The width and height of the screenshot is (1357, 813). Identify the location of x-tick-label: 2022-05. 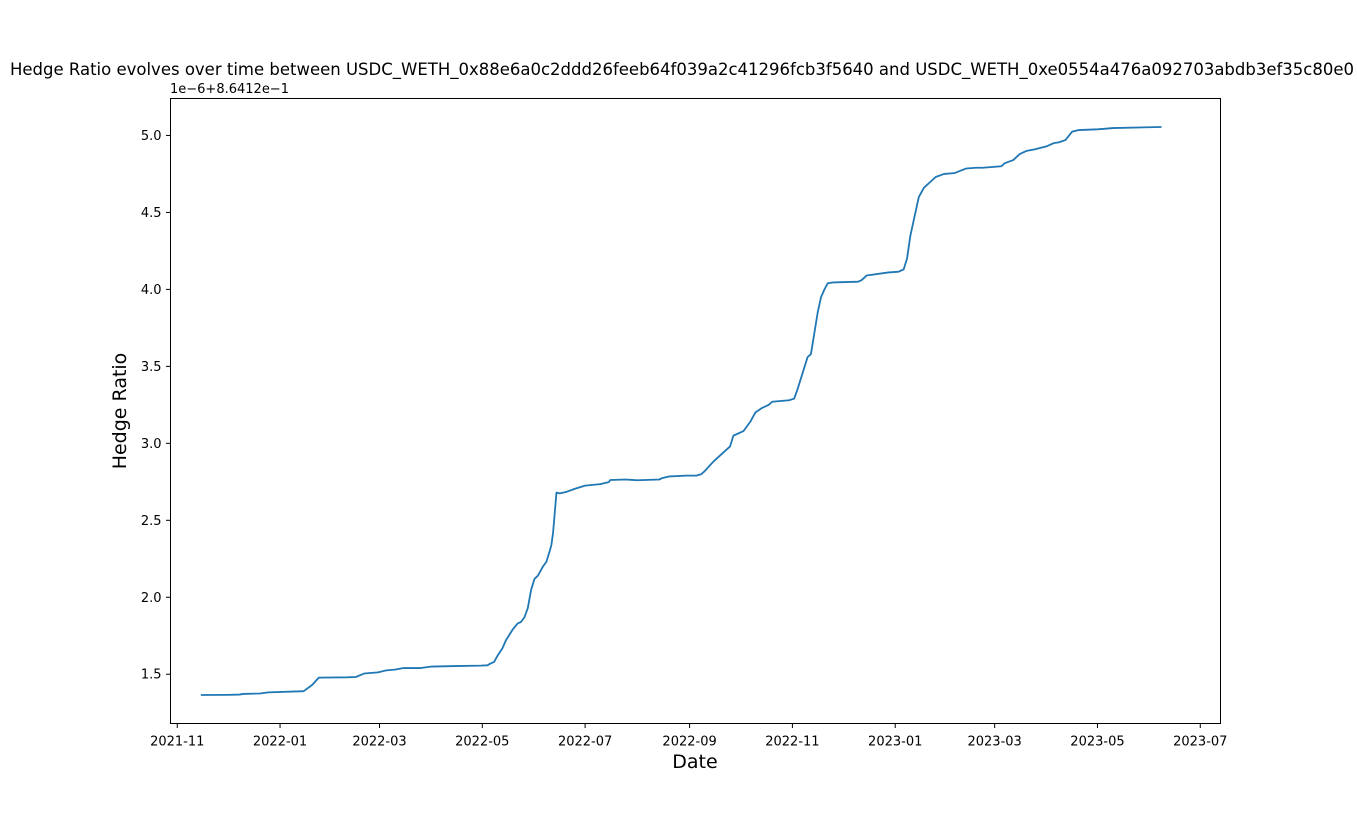
(482, 742).